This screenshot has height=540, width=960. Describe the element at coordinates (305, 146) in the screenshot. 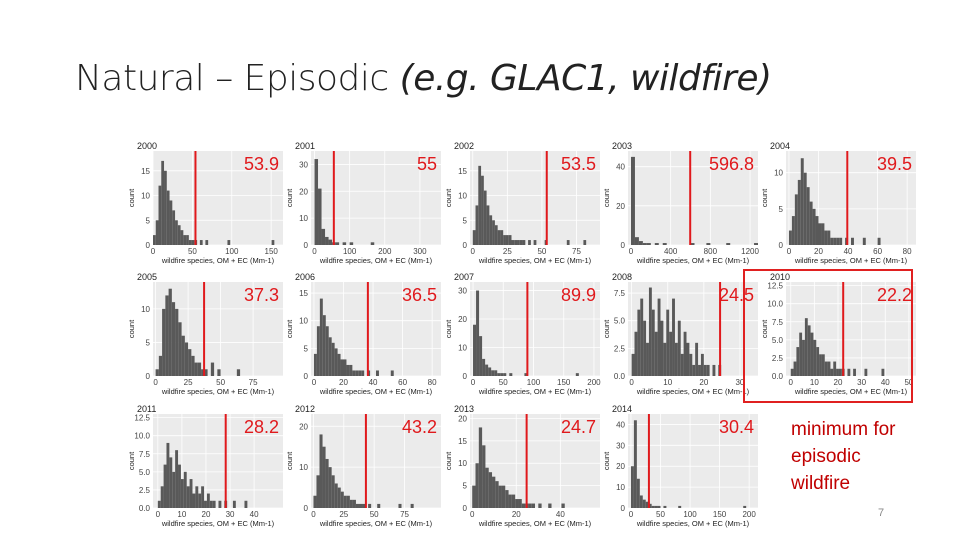

I see `panel-year-label: 2001` at that location.